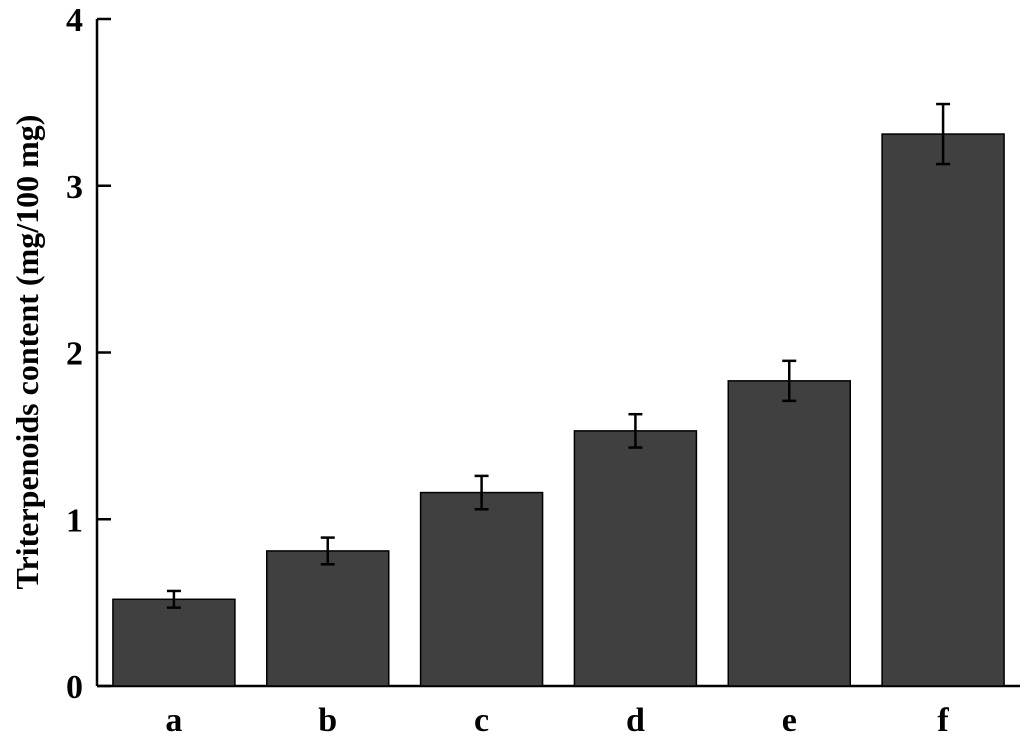 Image resolution: width=1024 pixels, height=743 pixels. Describe the element at coordinates (635, 558) in the screenshot. I see `bar-d` at that location.